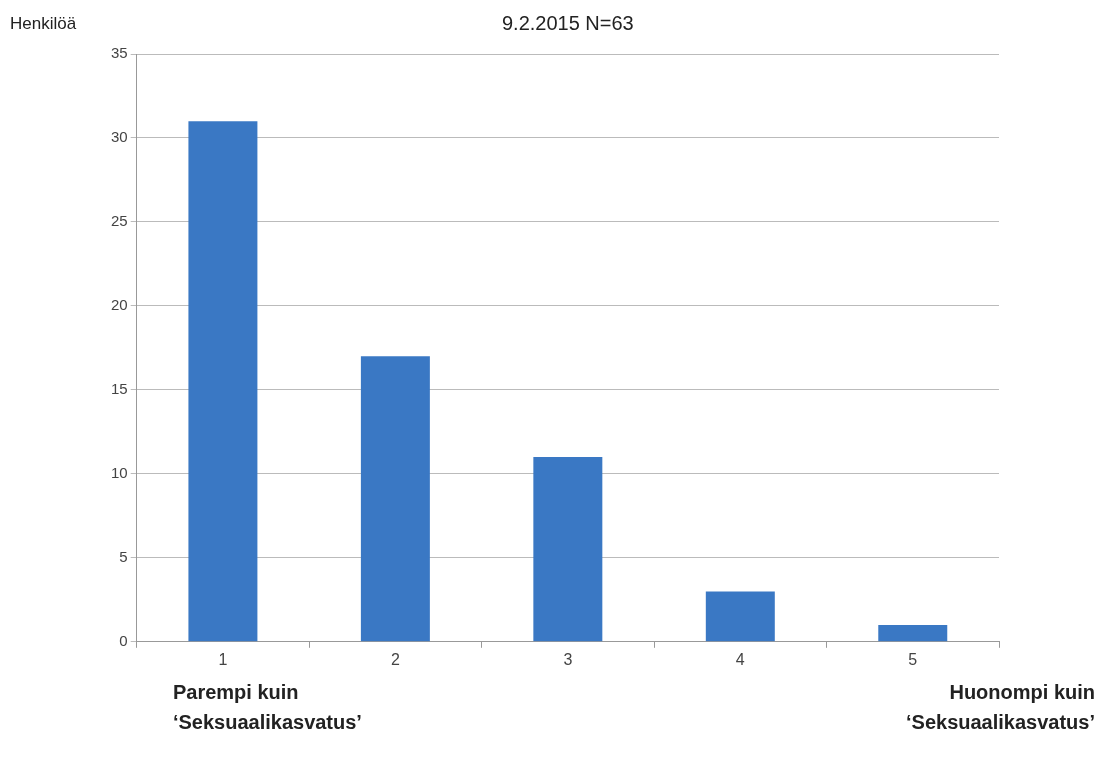  I want to click on text: Parempi kuin ‘Seksuaalikasvatus’, so click(267, 707).